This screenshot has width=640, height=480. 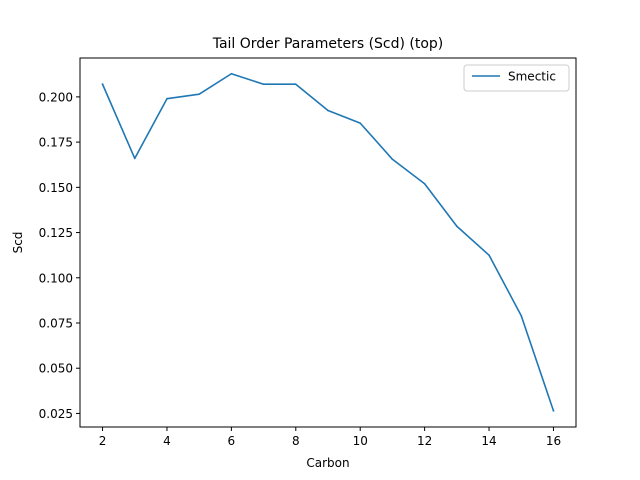 What do you see at coordinates (328, 44) in the screenshot?
I see `chart-title: Tail Order Parameters (Scd) (top)` at bounding box center [328, 44].